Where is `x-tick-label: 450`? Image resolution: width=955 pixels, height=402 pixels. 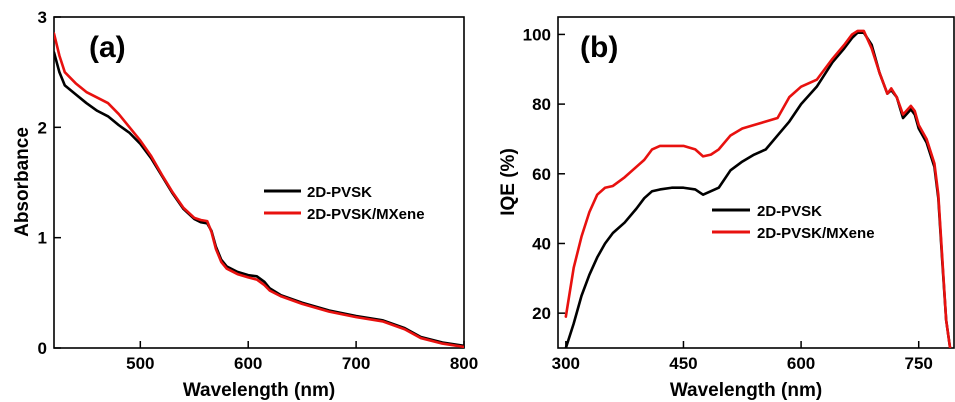 x-tick-label: 450 is located at coordinates (683, 363).